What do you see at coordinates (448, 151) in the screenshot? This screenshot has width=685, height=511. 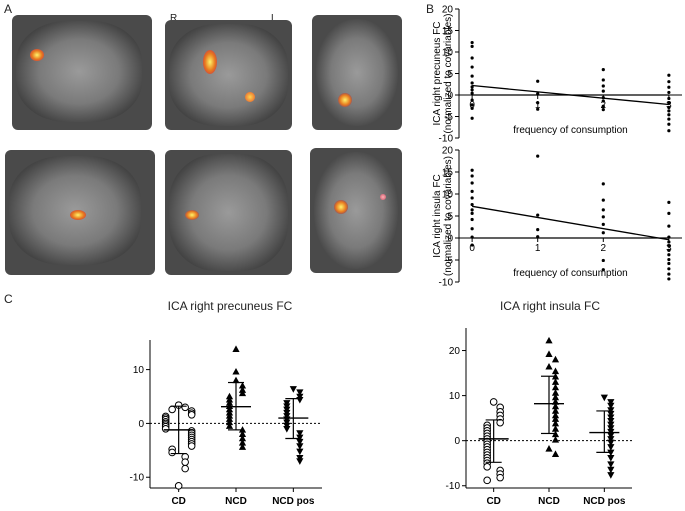 I see `y-tick-label: 20` at bounding box center [448, 151].